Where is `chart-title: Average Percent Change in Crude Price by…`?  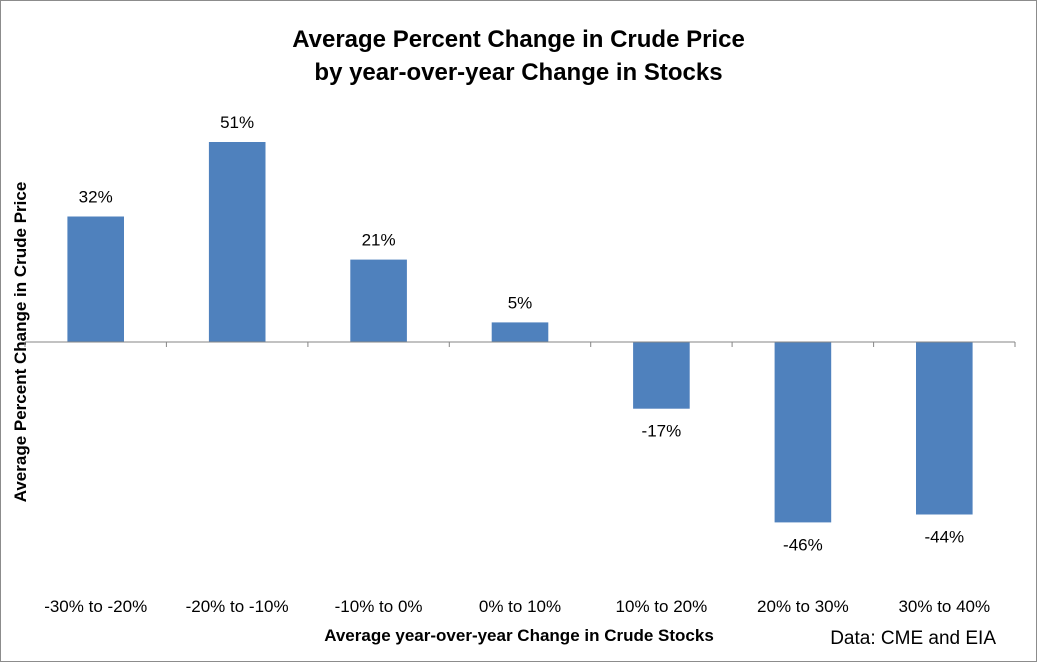 chart-title: Average Percent Change in Crude Price by… is located at coordinates (518, 56).